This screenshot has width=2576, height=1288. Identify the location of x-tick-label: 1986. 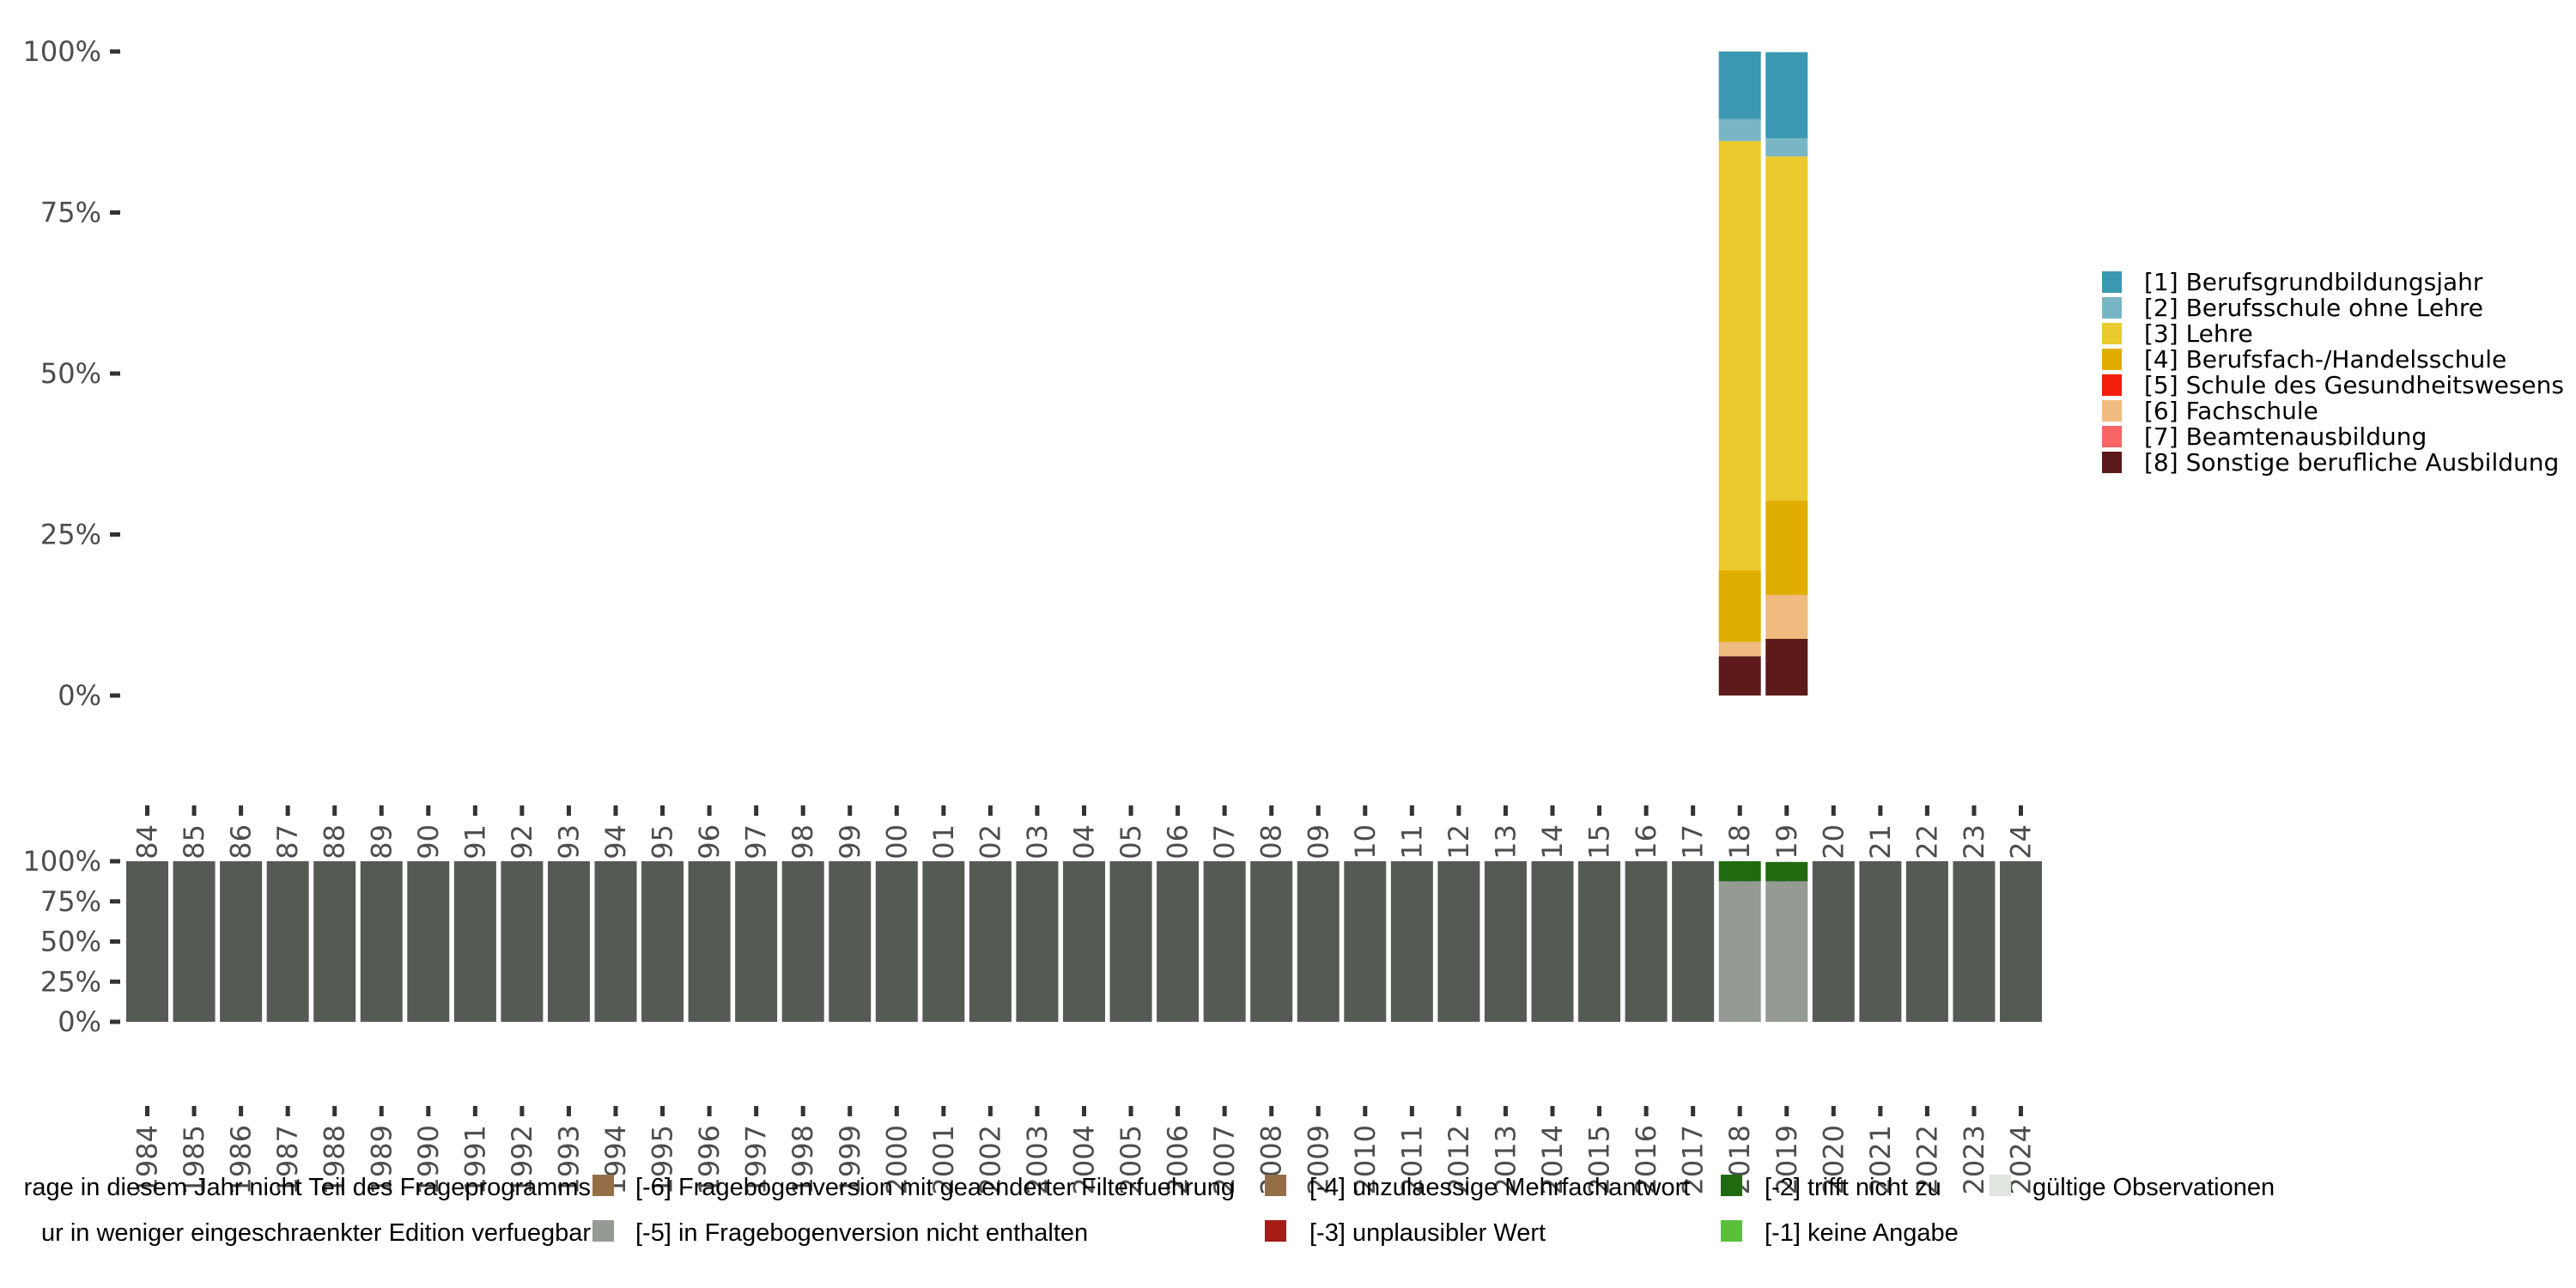
(241, 1159).